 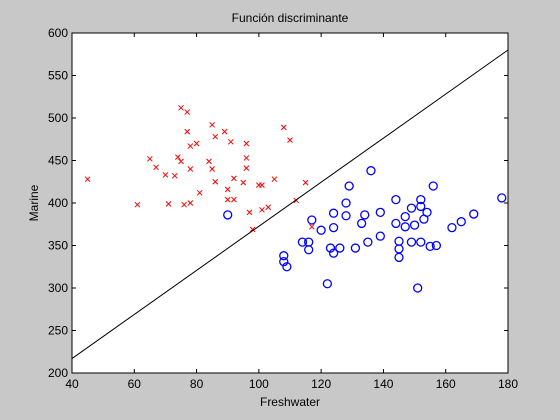 What do you see at coordinates (58, 118) in the screenshot?
I see `y-tick-label: 500` at bounding box center [58, 118].